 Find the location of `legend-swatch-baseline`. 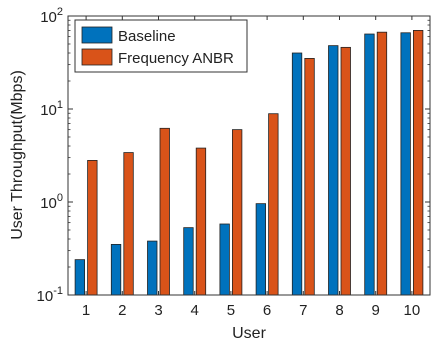

legend-swatch-baseline is located at coordinates (97, 35).